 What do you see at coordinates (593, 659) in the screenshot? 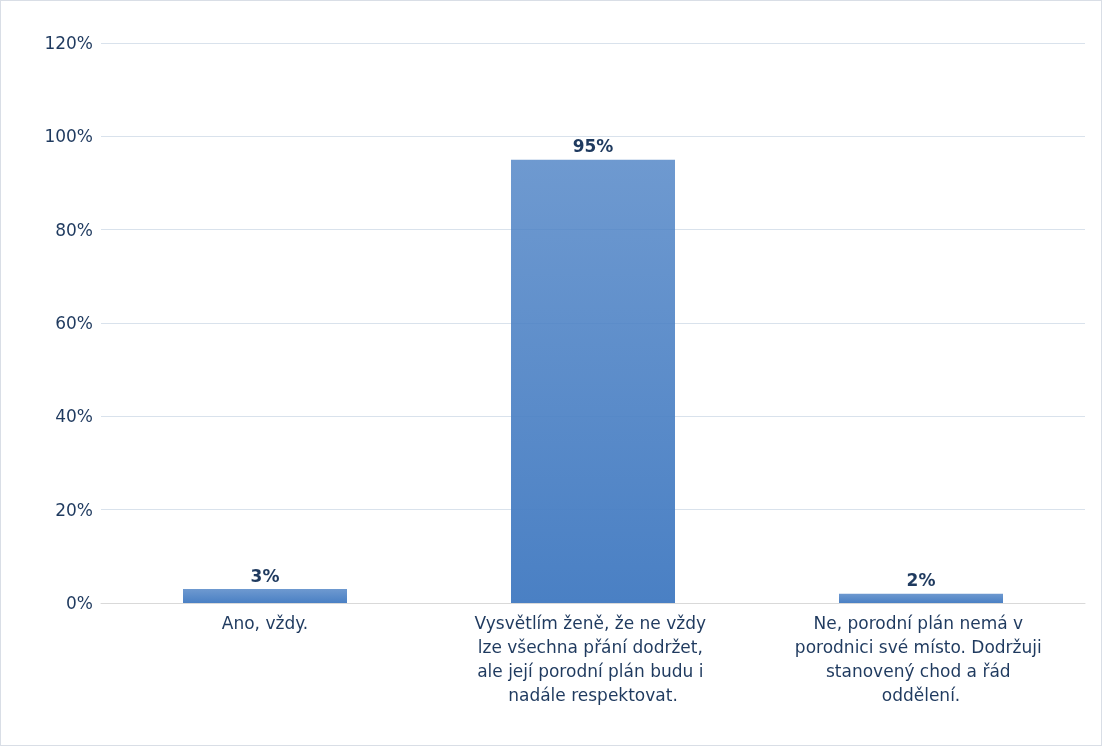
I see `x-tick-label: Vysvětlím ženě, že ne vždy lze všechna přání dodržet, ale její porodní plán budu i nadále respektovat.` at bounding box center [593, 659].